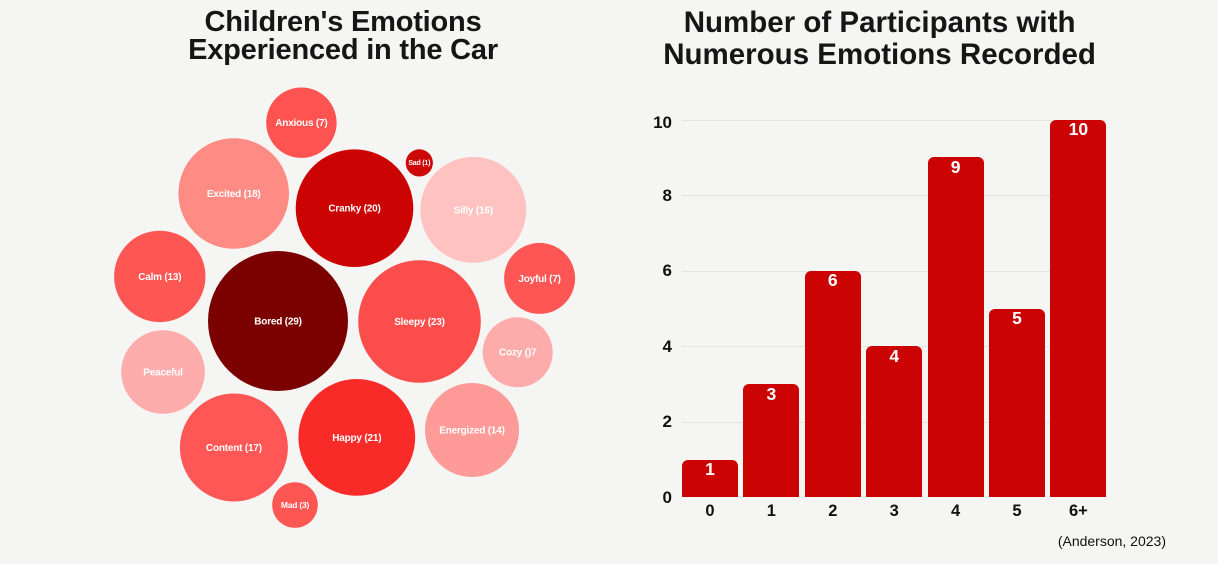 This screenshot has height=564, width=1218. I want to click on svg-text: Sad (1), so click(419, 163).